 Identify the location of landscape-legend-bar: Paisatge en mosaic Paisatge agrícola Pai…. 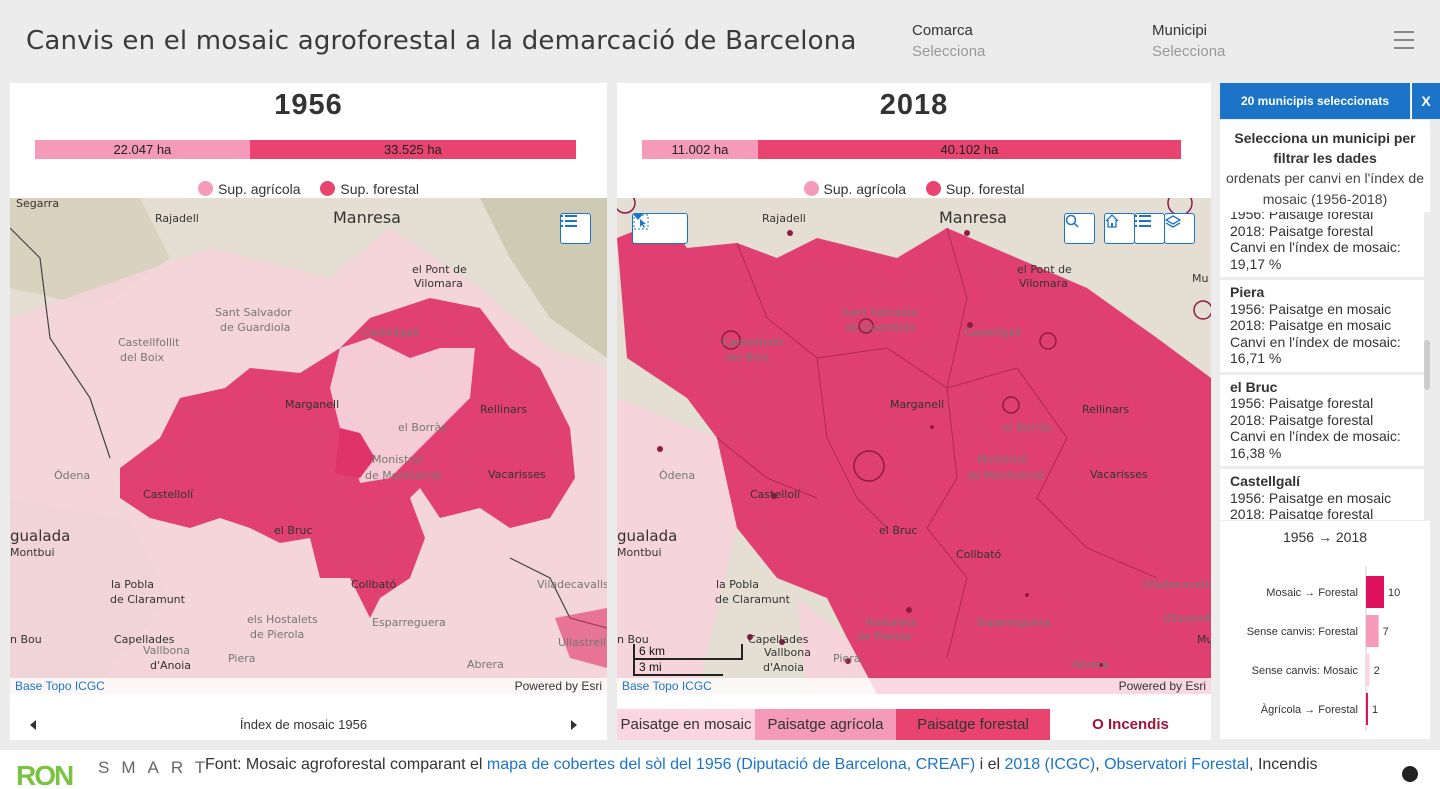
(914, 724).